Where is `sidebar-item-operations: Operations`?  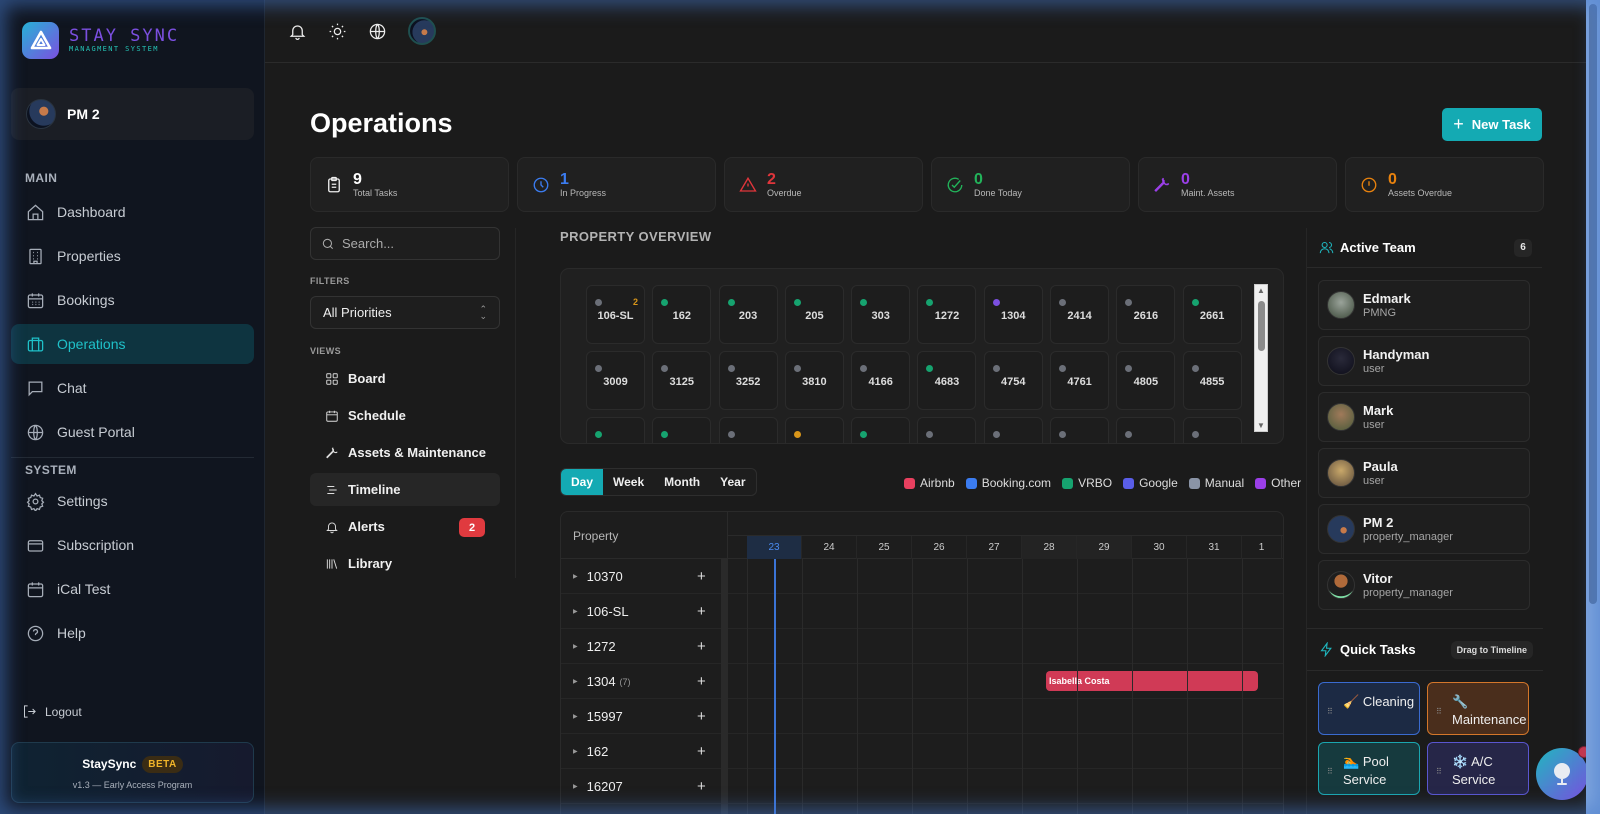 sidebar-item-operations: Operations is located at coordinates (132, 344).